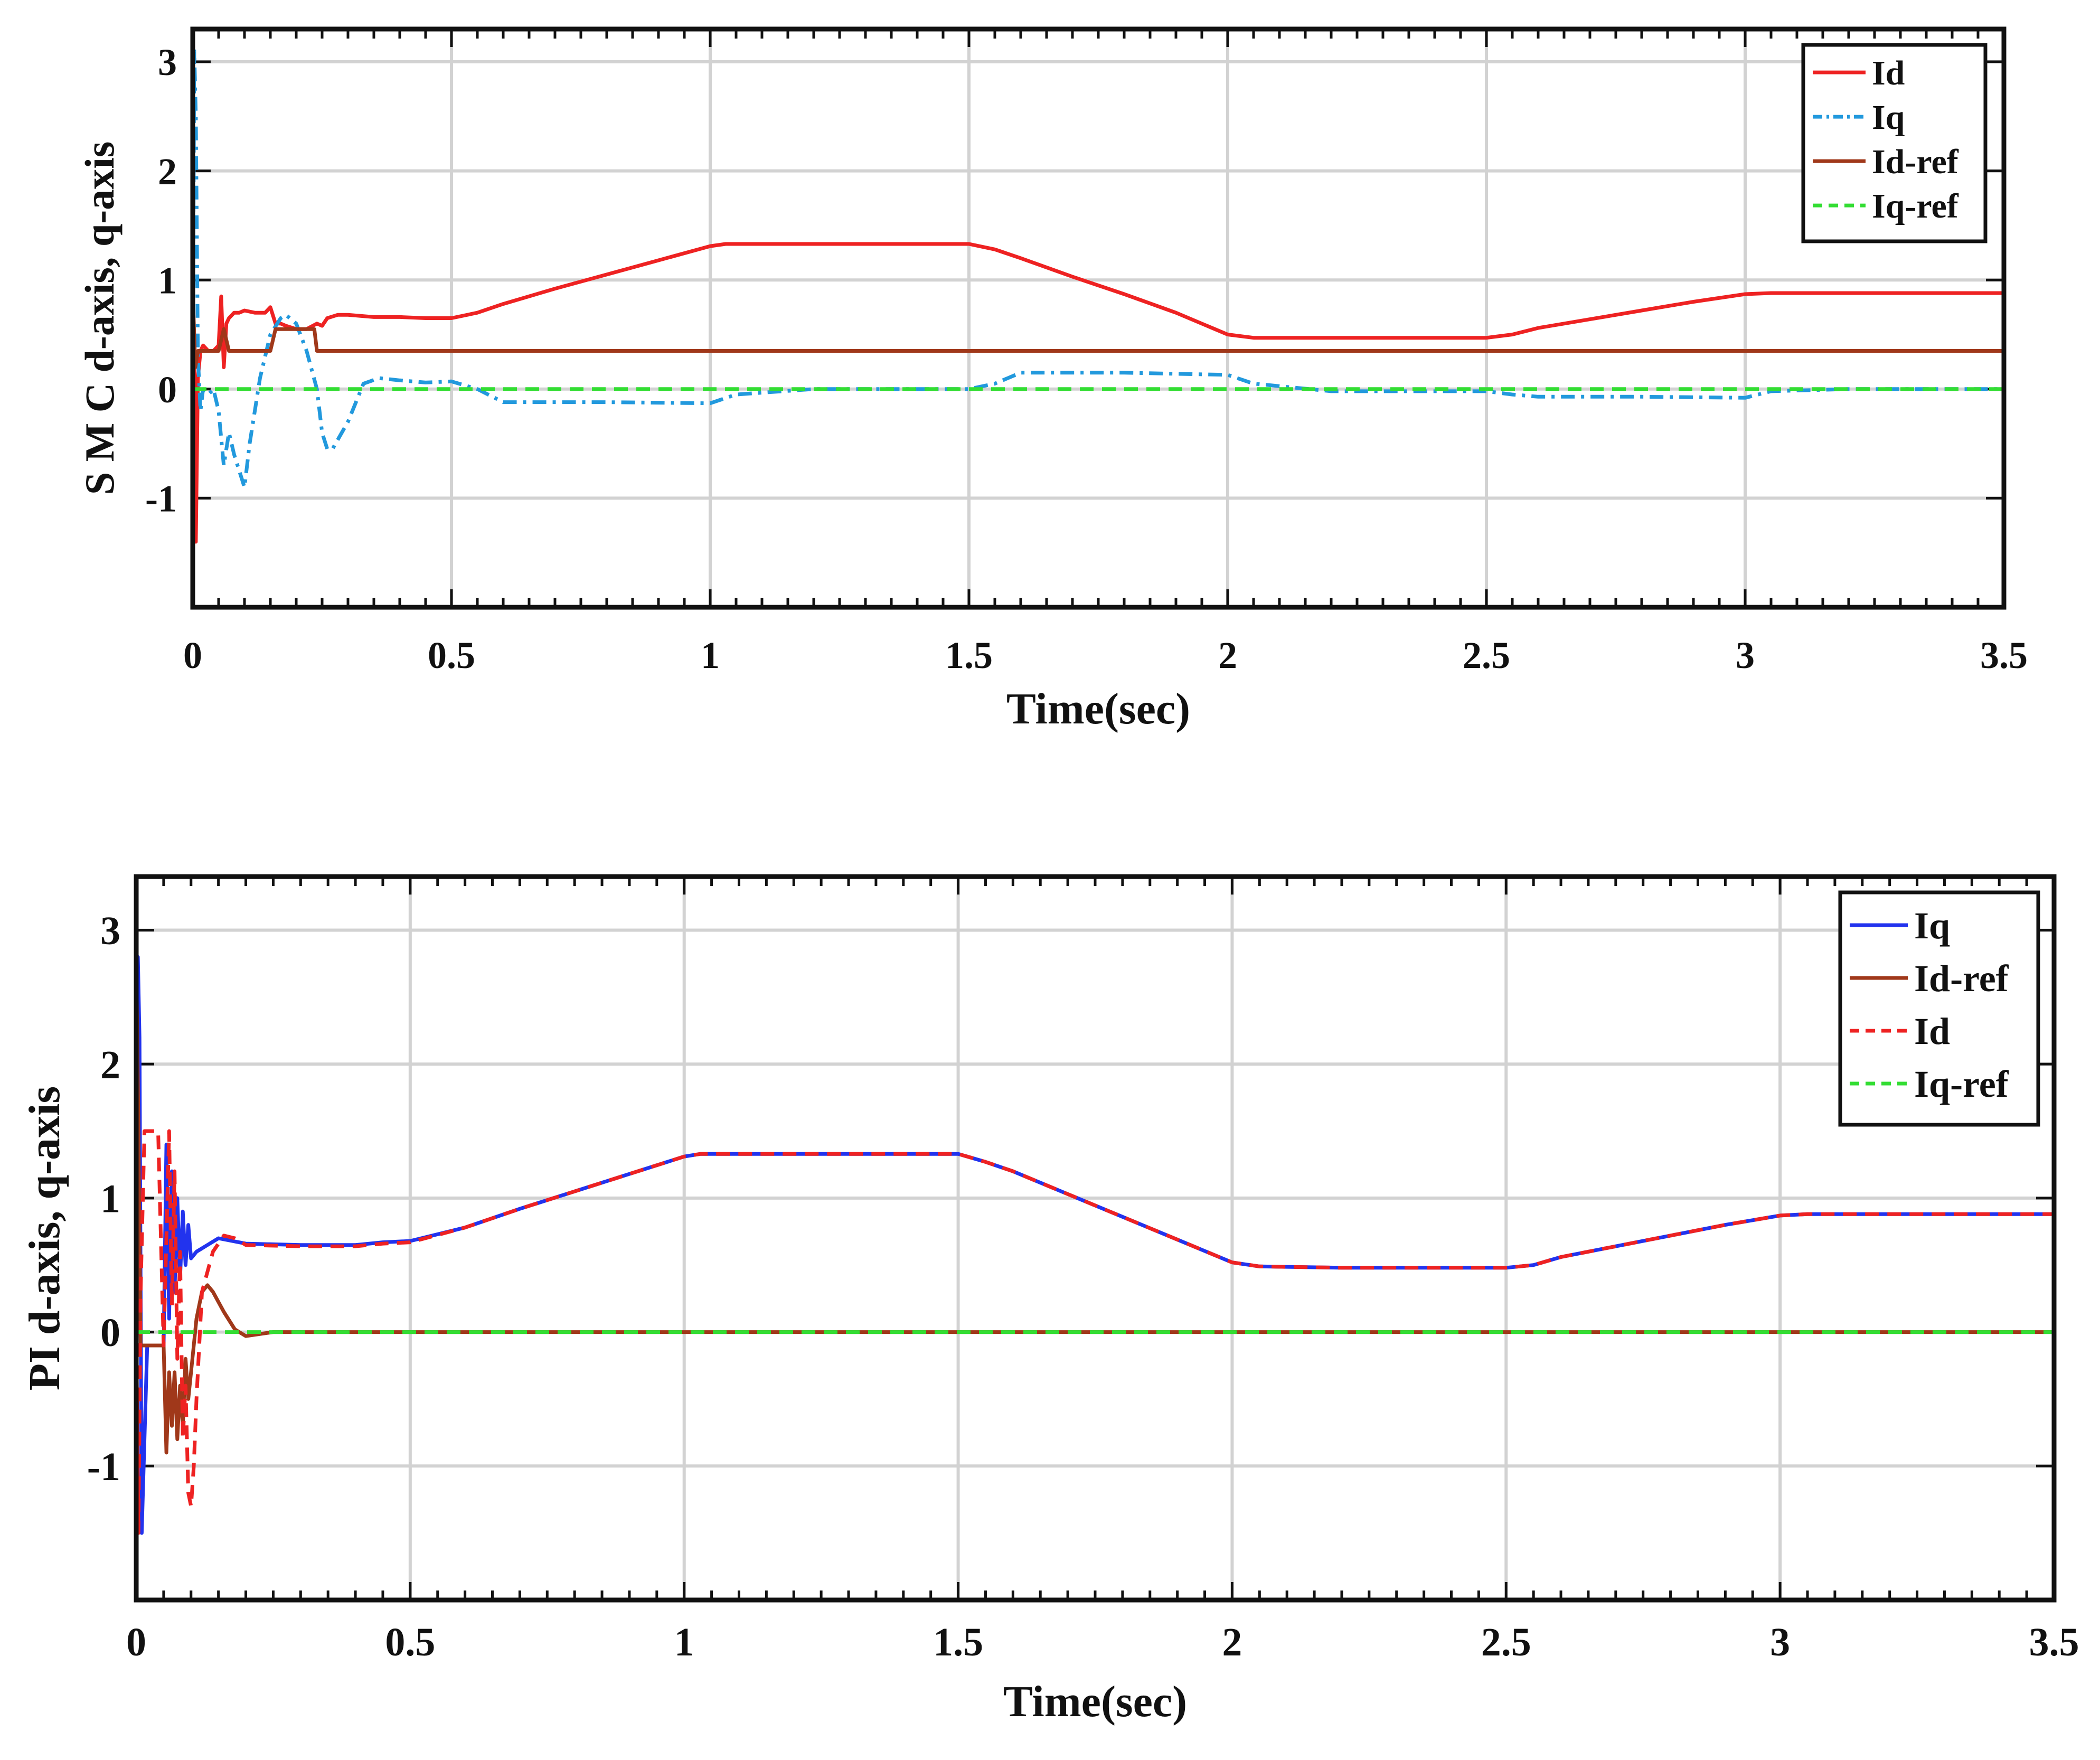 Image resolution: width=2100 pixels, height=1760 pixels. I want to click on series-line-id-ref, so click(1098, 329).